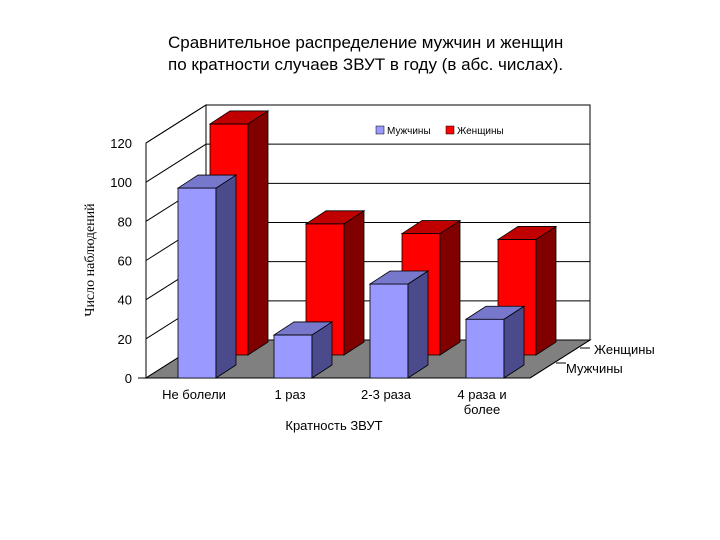  What do you see at coordinates (450, 130) in the screenshot?
I see `legend-swatch-women` at bounding box center [450, 130].